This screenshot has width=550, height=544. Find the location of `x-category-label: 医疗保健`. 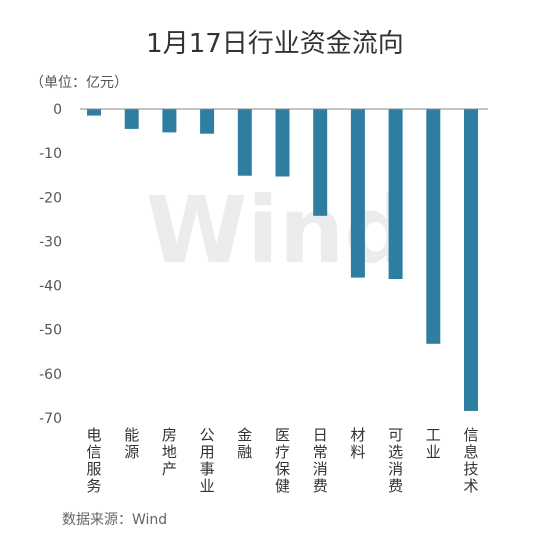

x-category-label: 医疗保健 is located at coordinates (282, 460).